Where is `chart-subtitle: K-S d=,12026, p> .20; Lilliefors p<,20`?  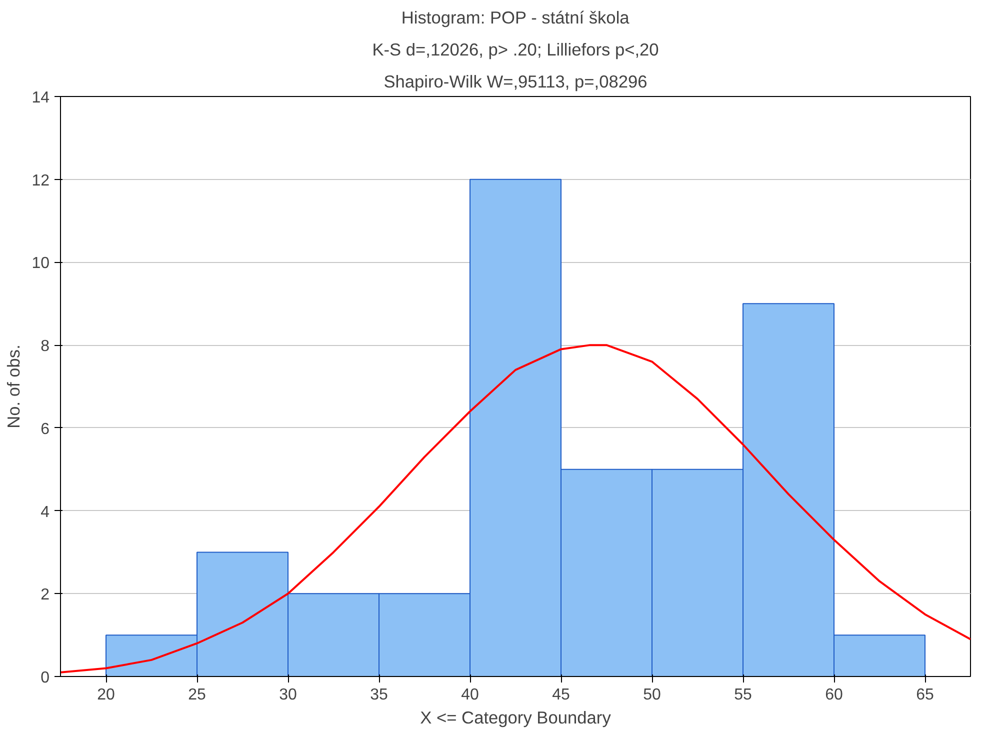
chart-subtitle: K-S d=,12026, p> .20; Lilliefors p<,20 is located at coordinates (515, 50).